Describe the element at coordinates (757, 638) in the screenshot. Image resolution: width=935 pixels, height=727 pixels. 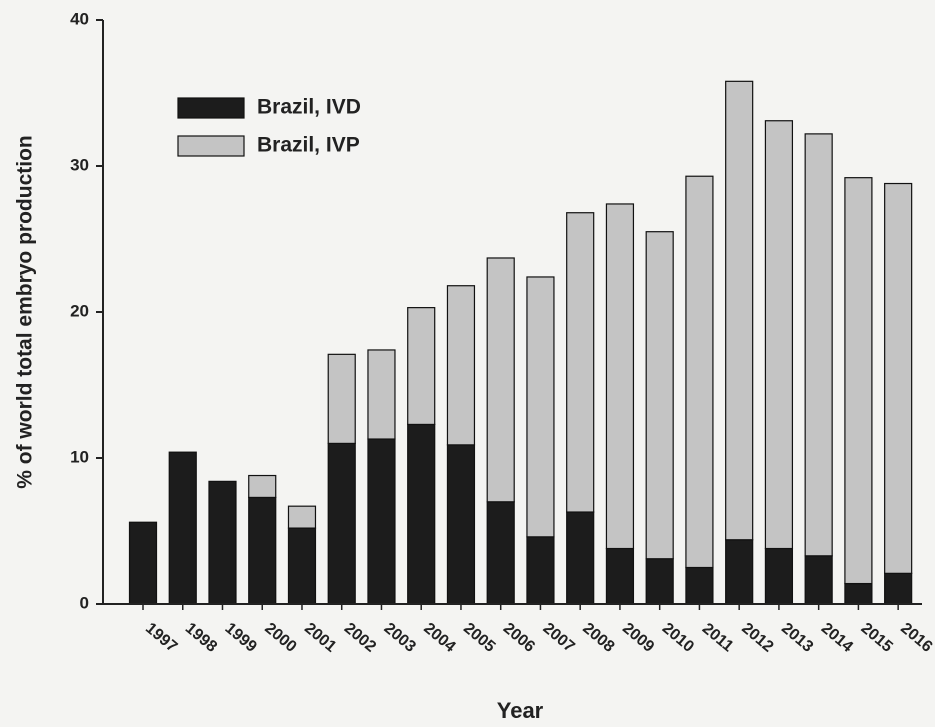
I see `x-tick-label: 2012` at that location.